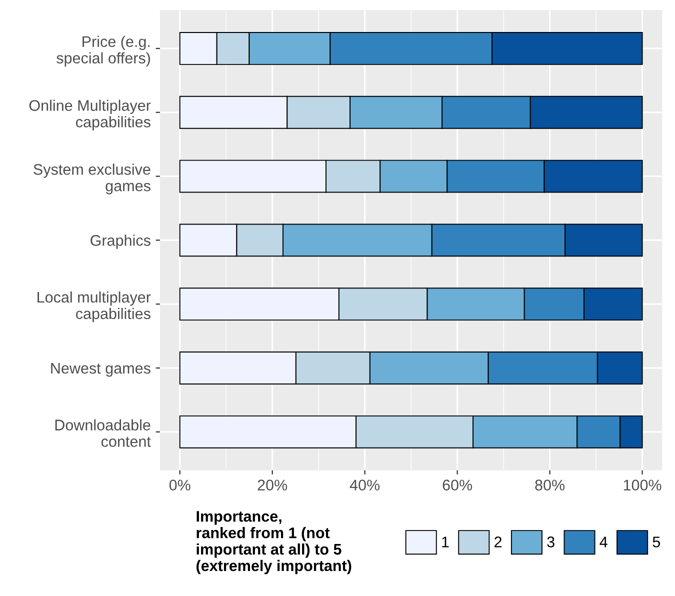 The height and width of the screenshot is (596, 675). Describe the element at coordinates (445, 542) in the screenshot. I see `legend-label: 1` at that location.